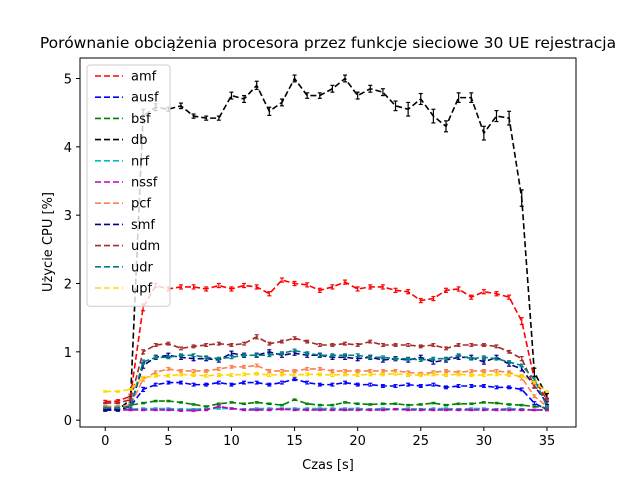 The height and width of the screenshot is (480, 640). I want to click on legend-label-db: db, so click(139, 140).